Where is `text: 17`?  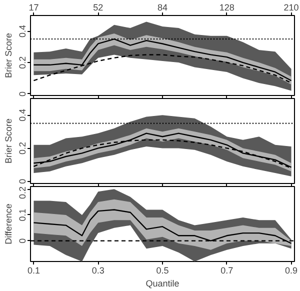 text: 17 is located at coordinates (33, 7).